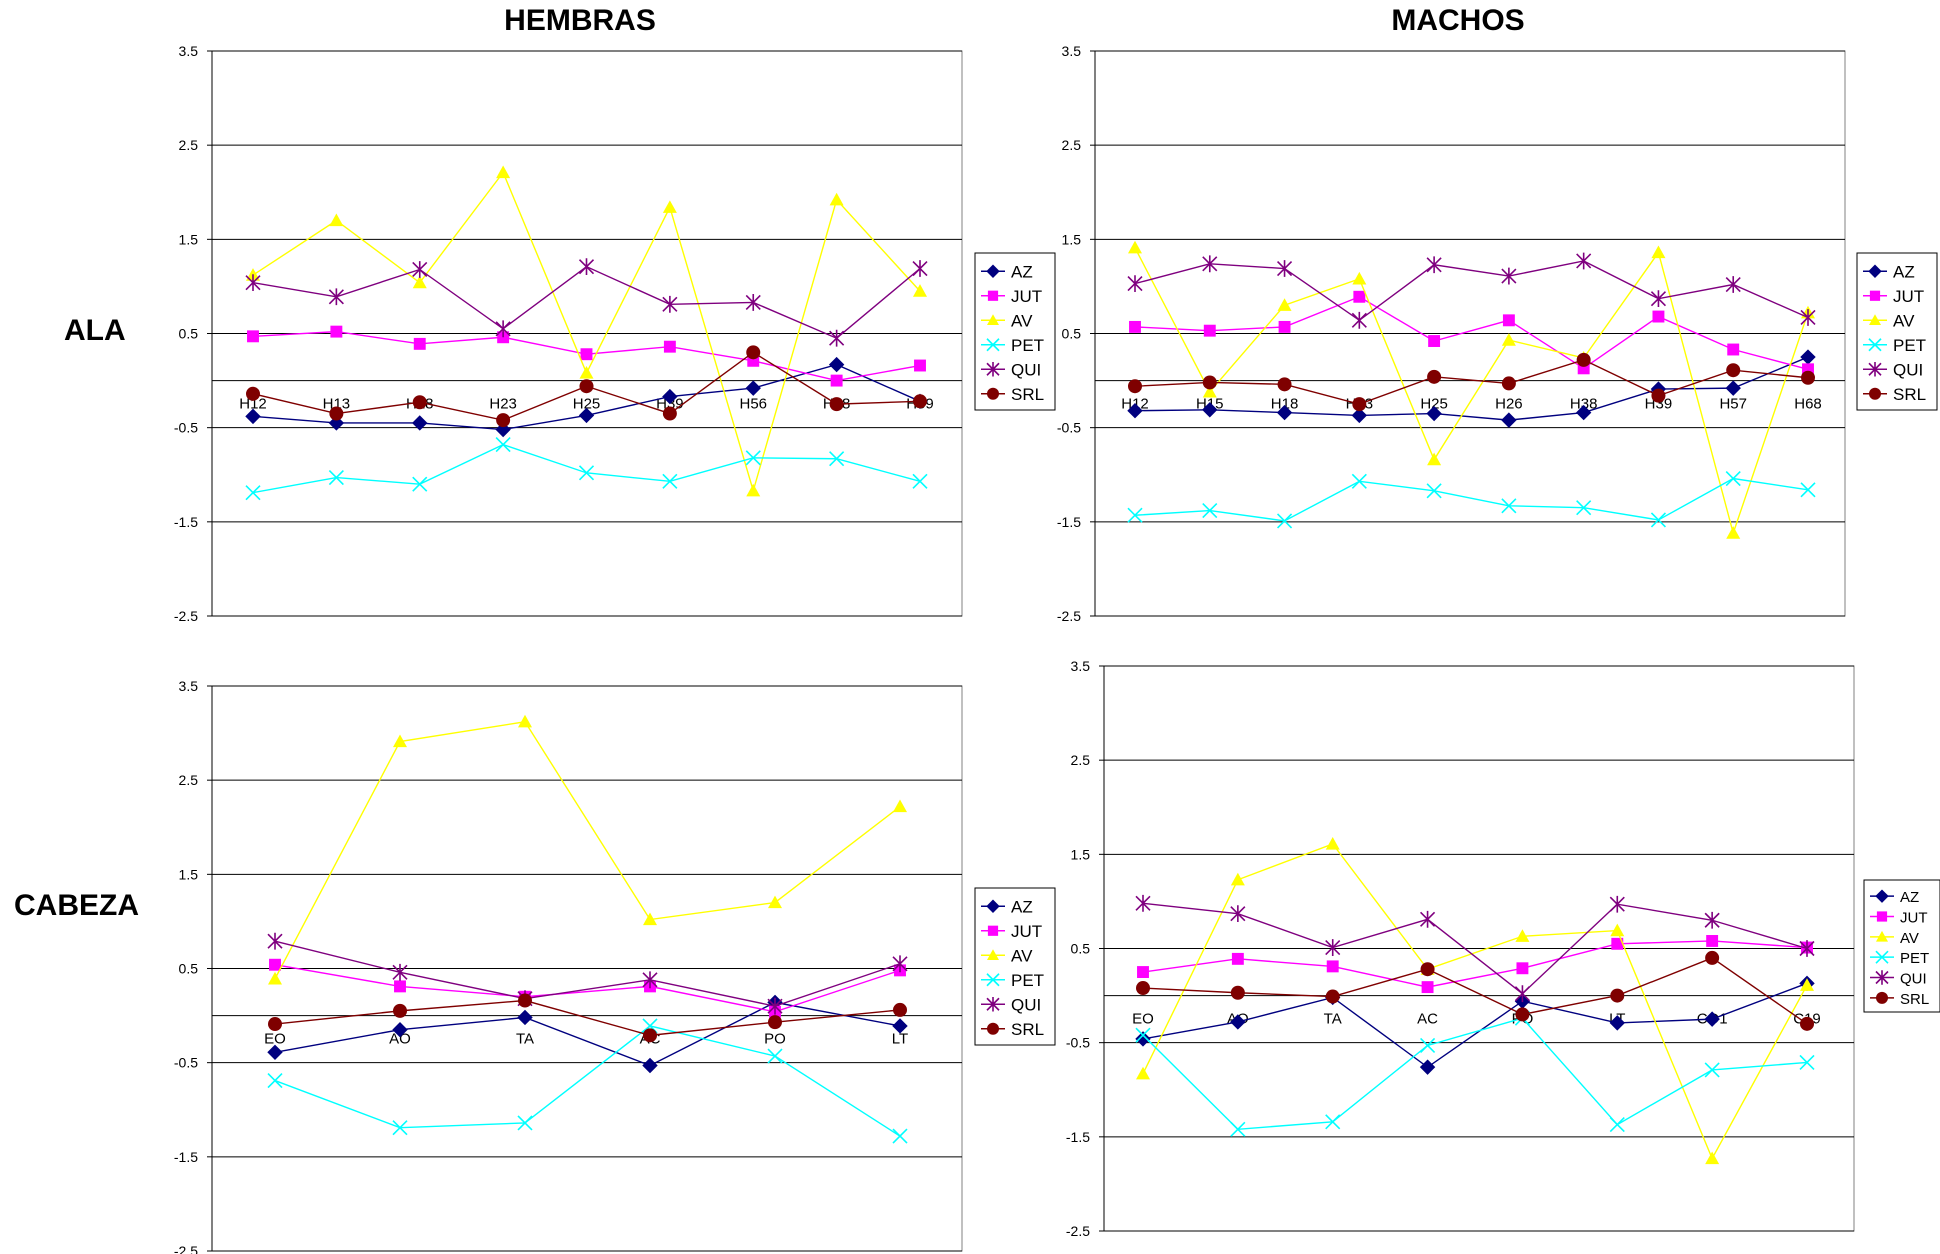  I want to click on column-title-hembras: HEMBRAS, so click(580, 20).